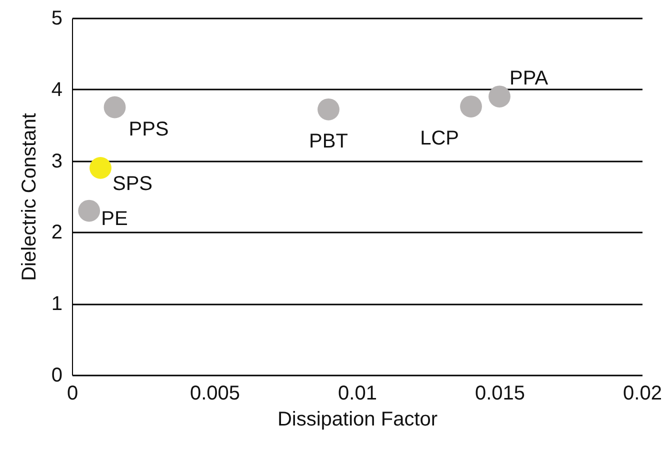 This screenshot has width=670, height=453. Describe the element at coordinates (56, 89) in the screenshot. I see `y-tick-label: 4` at that location.